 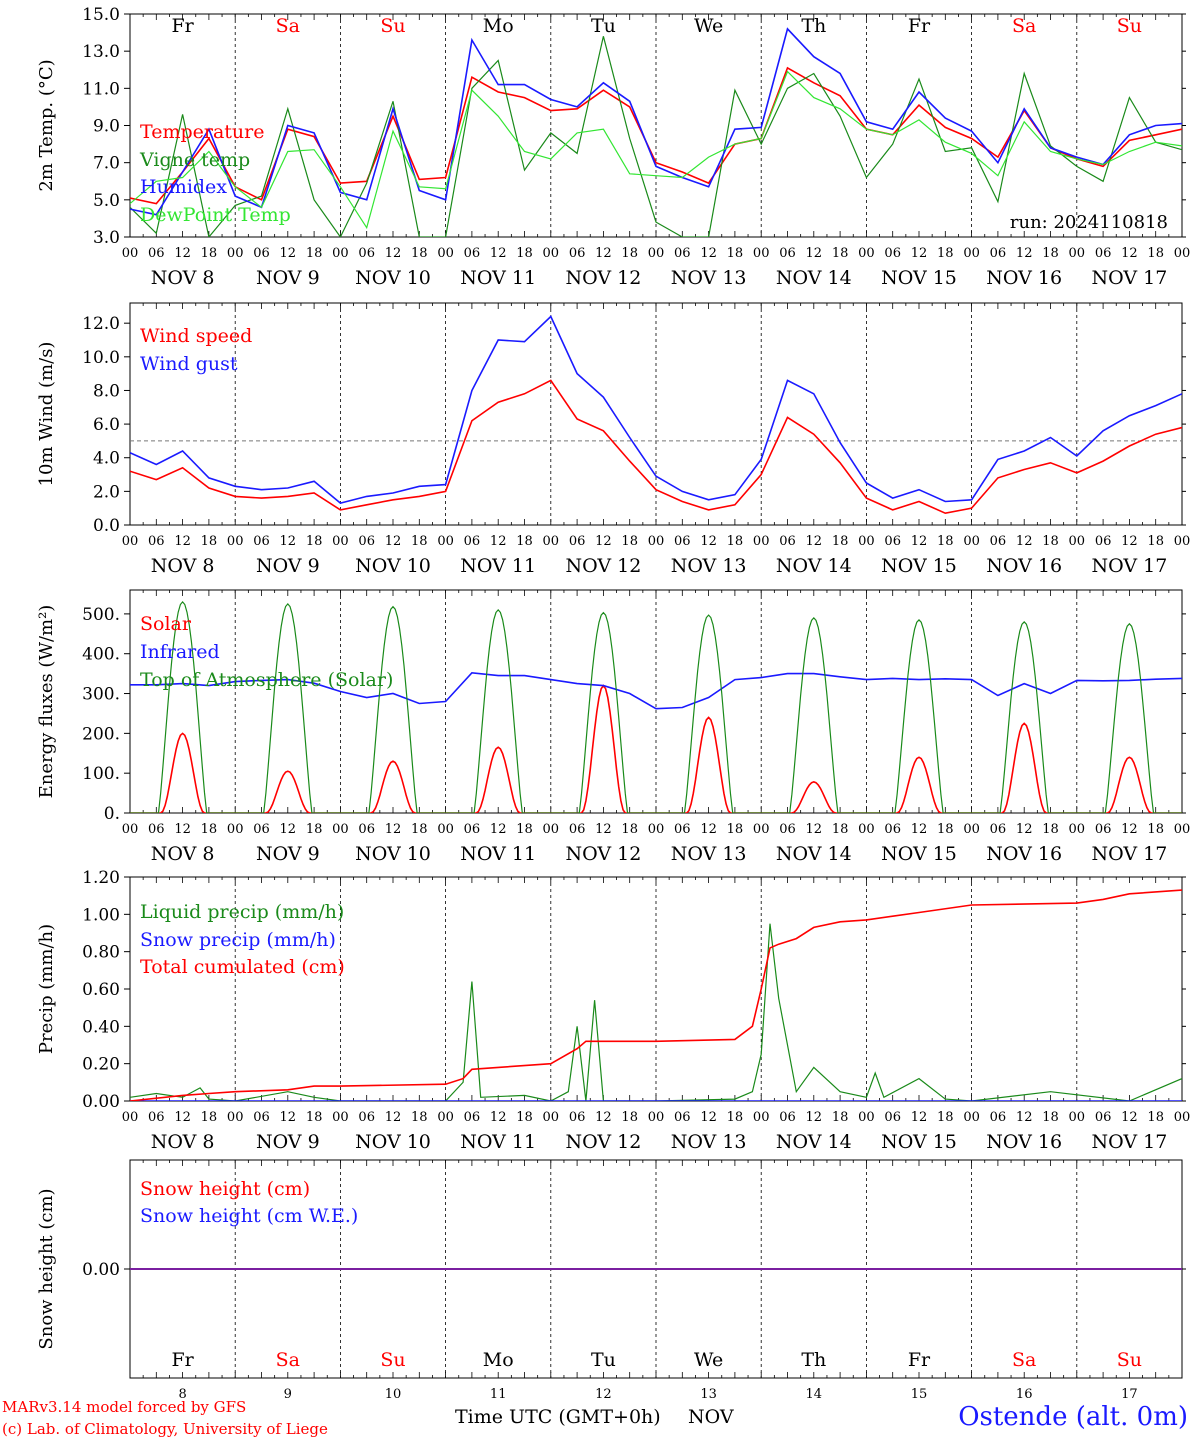 What do you see at coordinates (46, 1268) in the screenshot?
I see `y-axis-label: Snow height (cm)` at bounding box center [46, 1268].